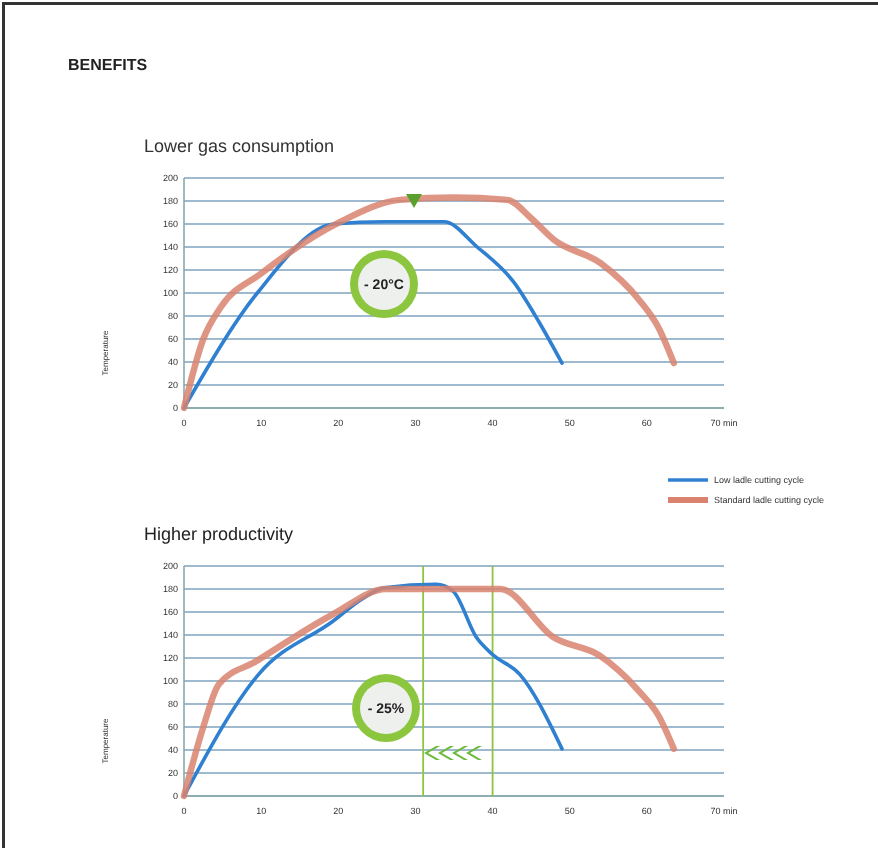 The image size is (878, 848). Describe the element at coordinates (108, 65) in the screenshot. I see `chart-title: BENEFITS` at that location.